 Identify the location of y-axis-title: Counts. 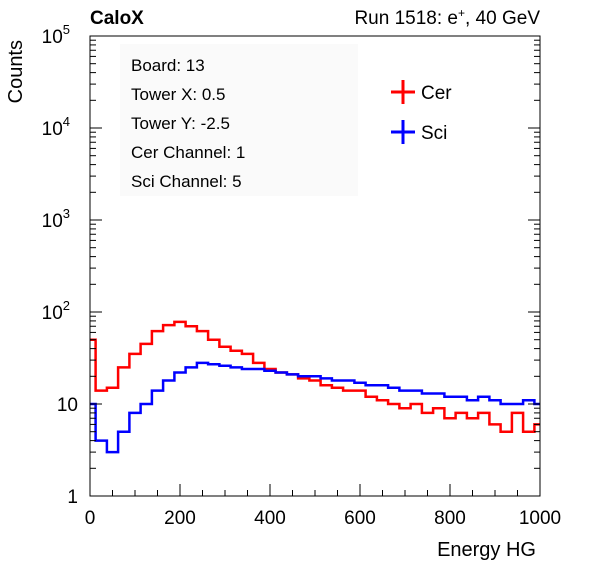
(16, 71).